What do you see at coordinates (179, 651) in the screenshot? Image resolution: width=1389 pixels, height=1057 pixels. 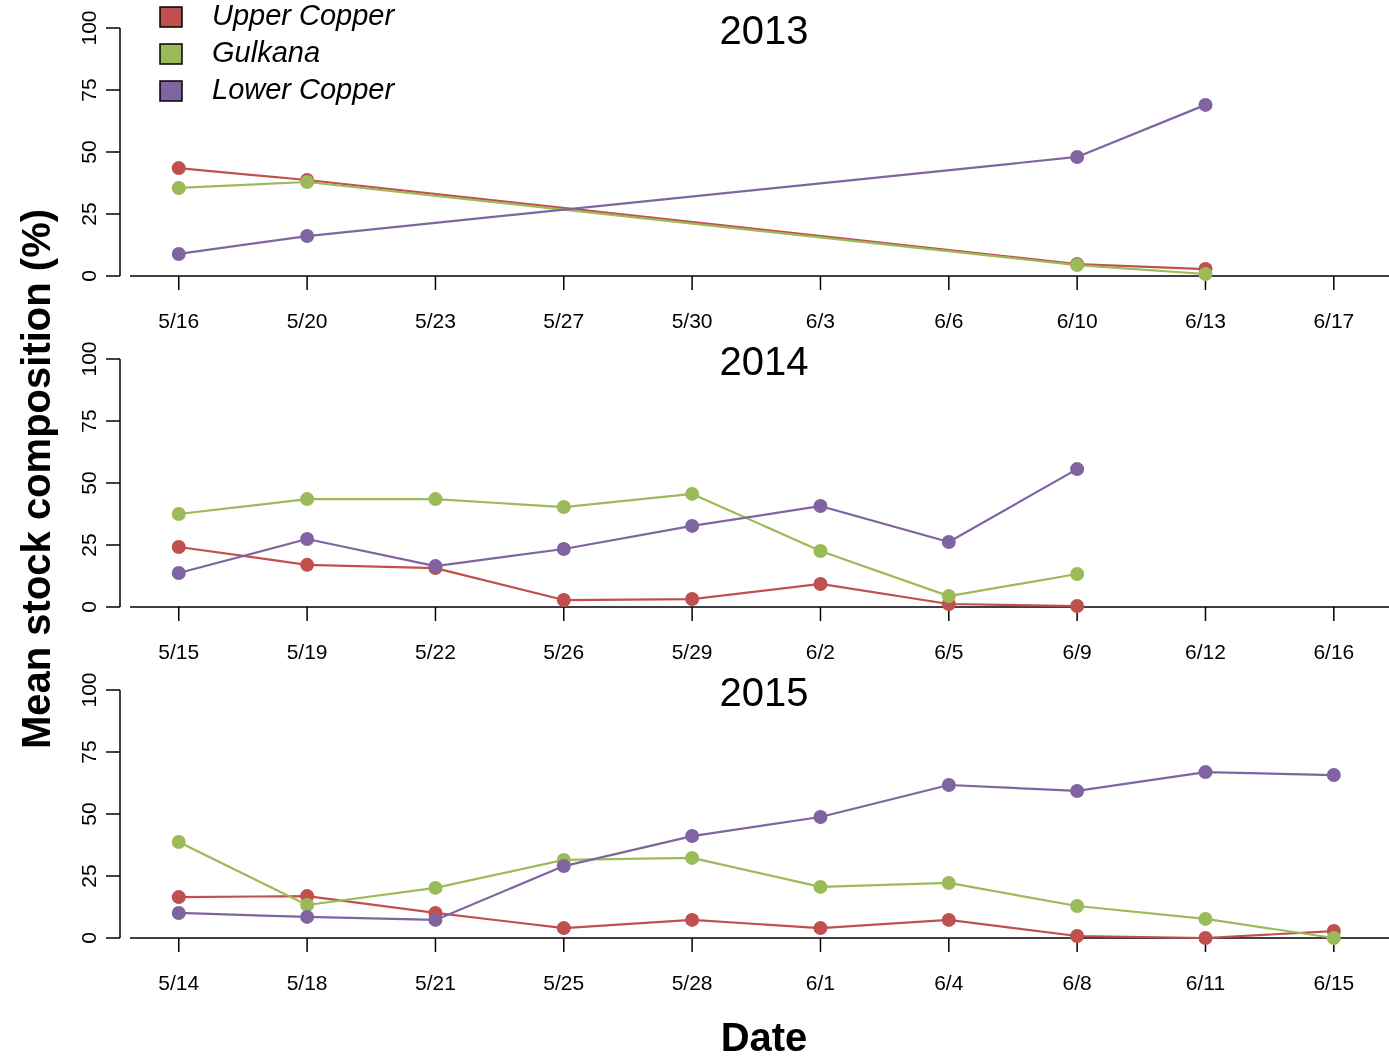 I see `x-tick-label: 5/15` at bounding box center [179, 651].